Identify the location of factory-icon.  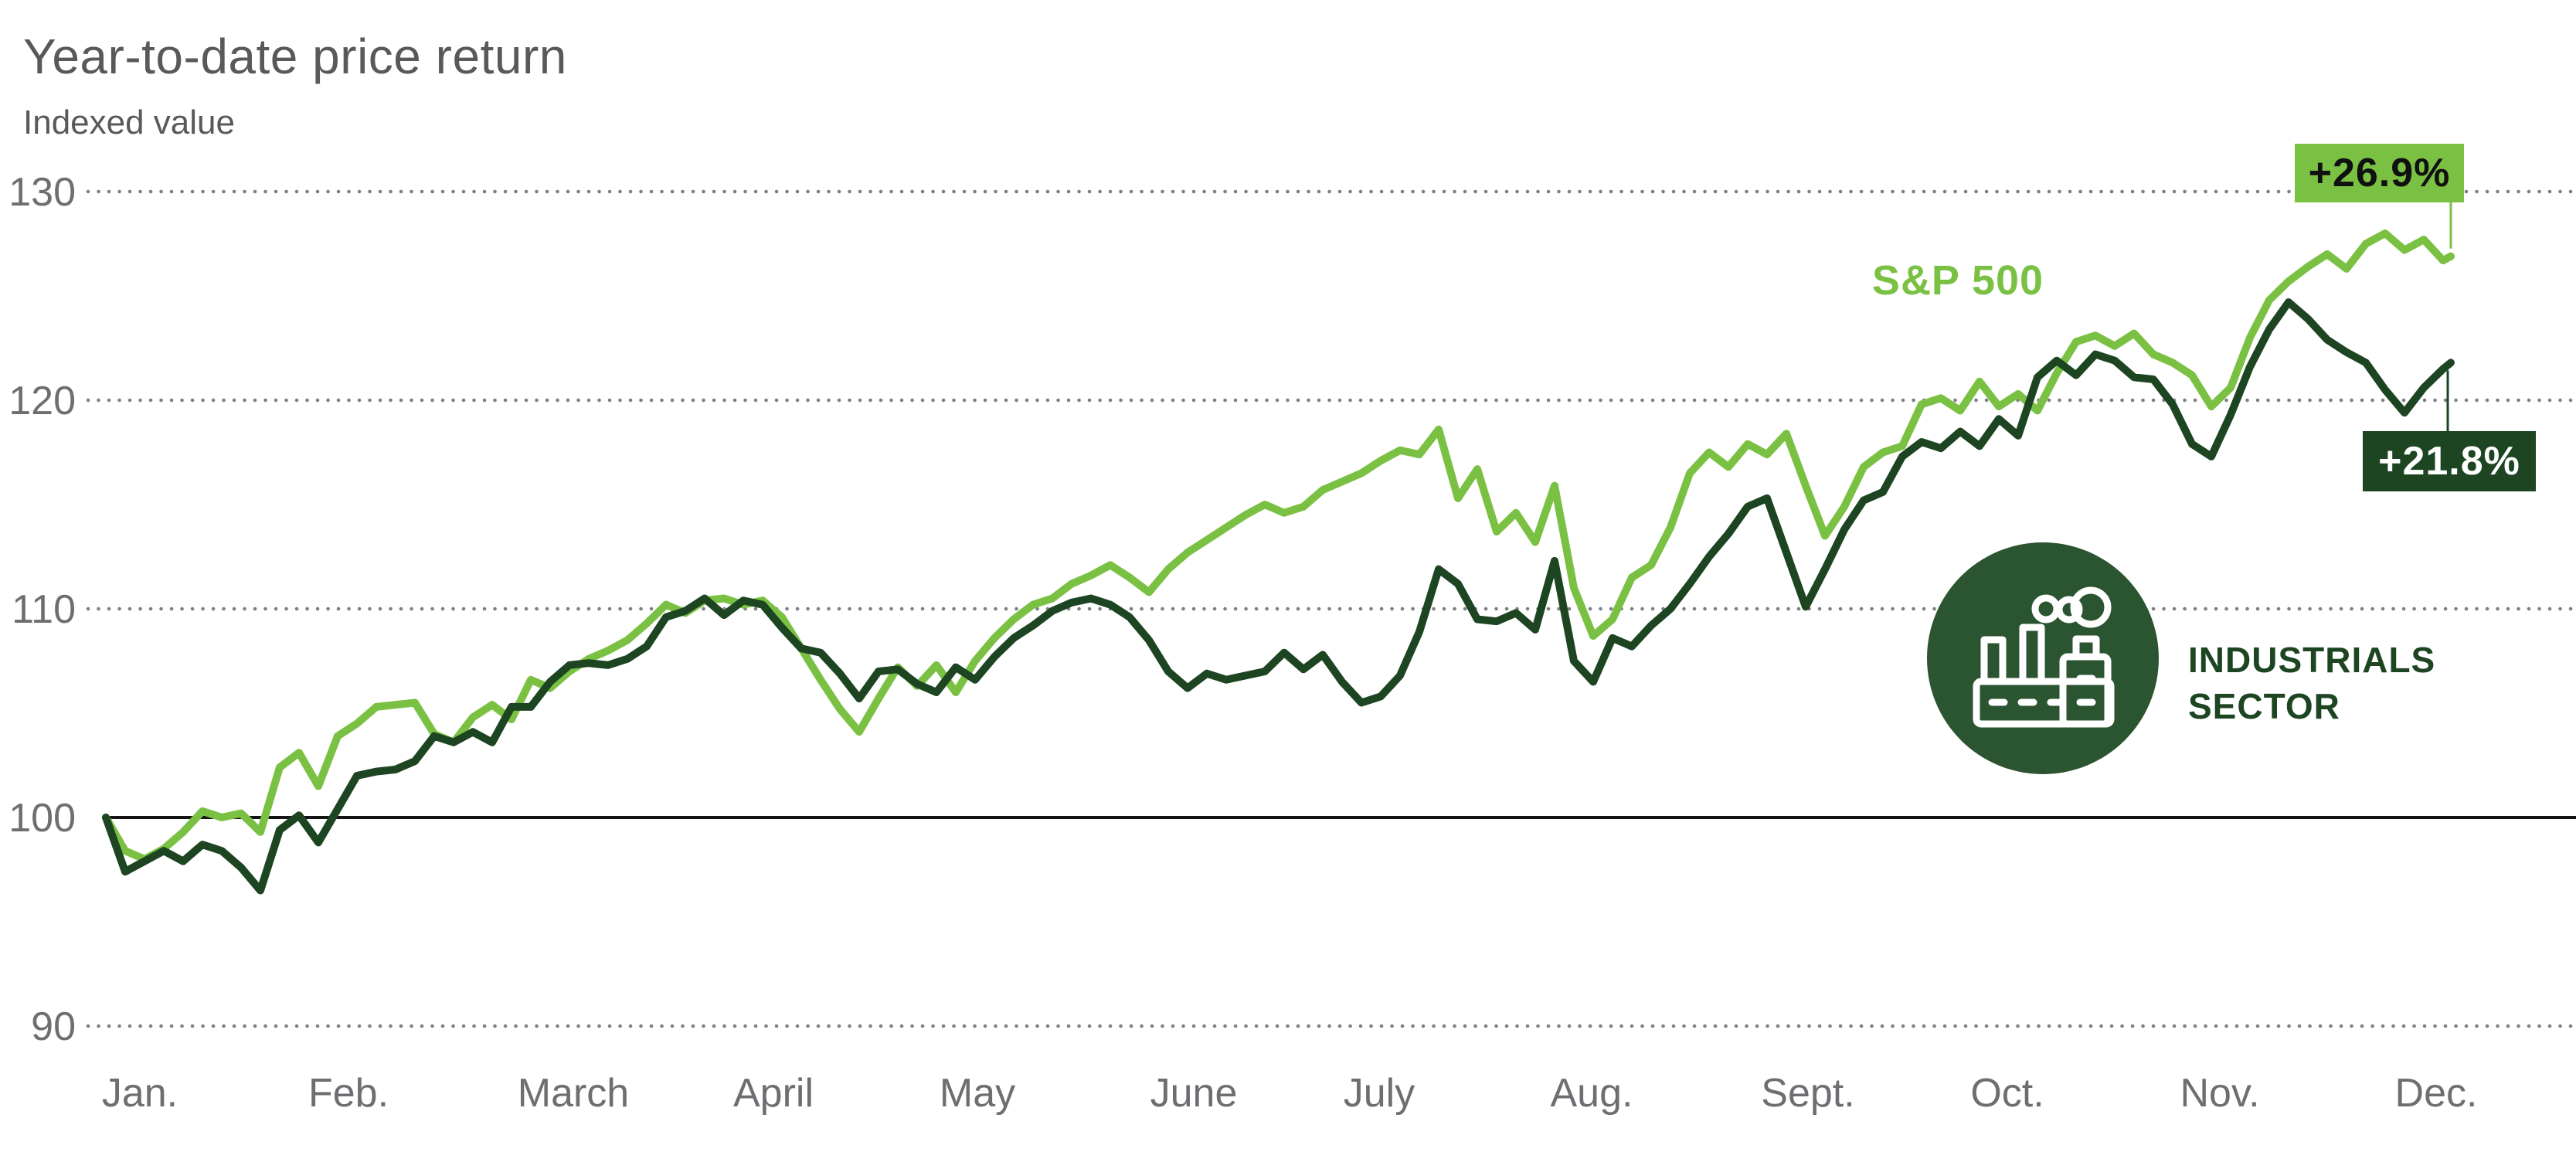
(2044, 657).